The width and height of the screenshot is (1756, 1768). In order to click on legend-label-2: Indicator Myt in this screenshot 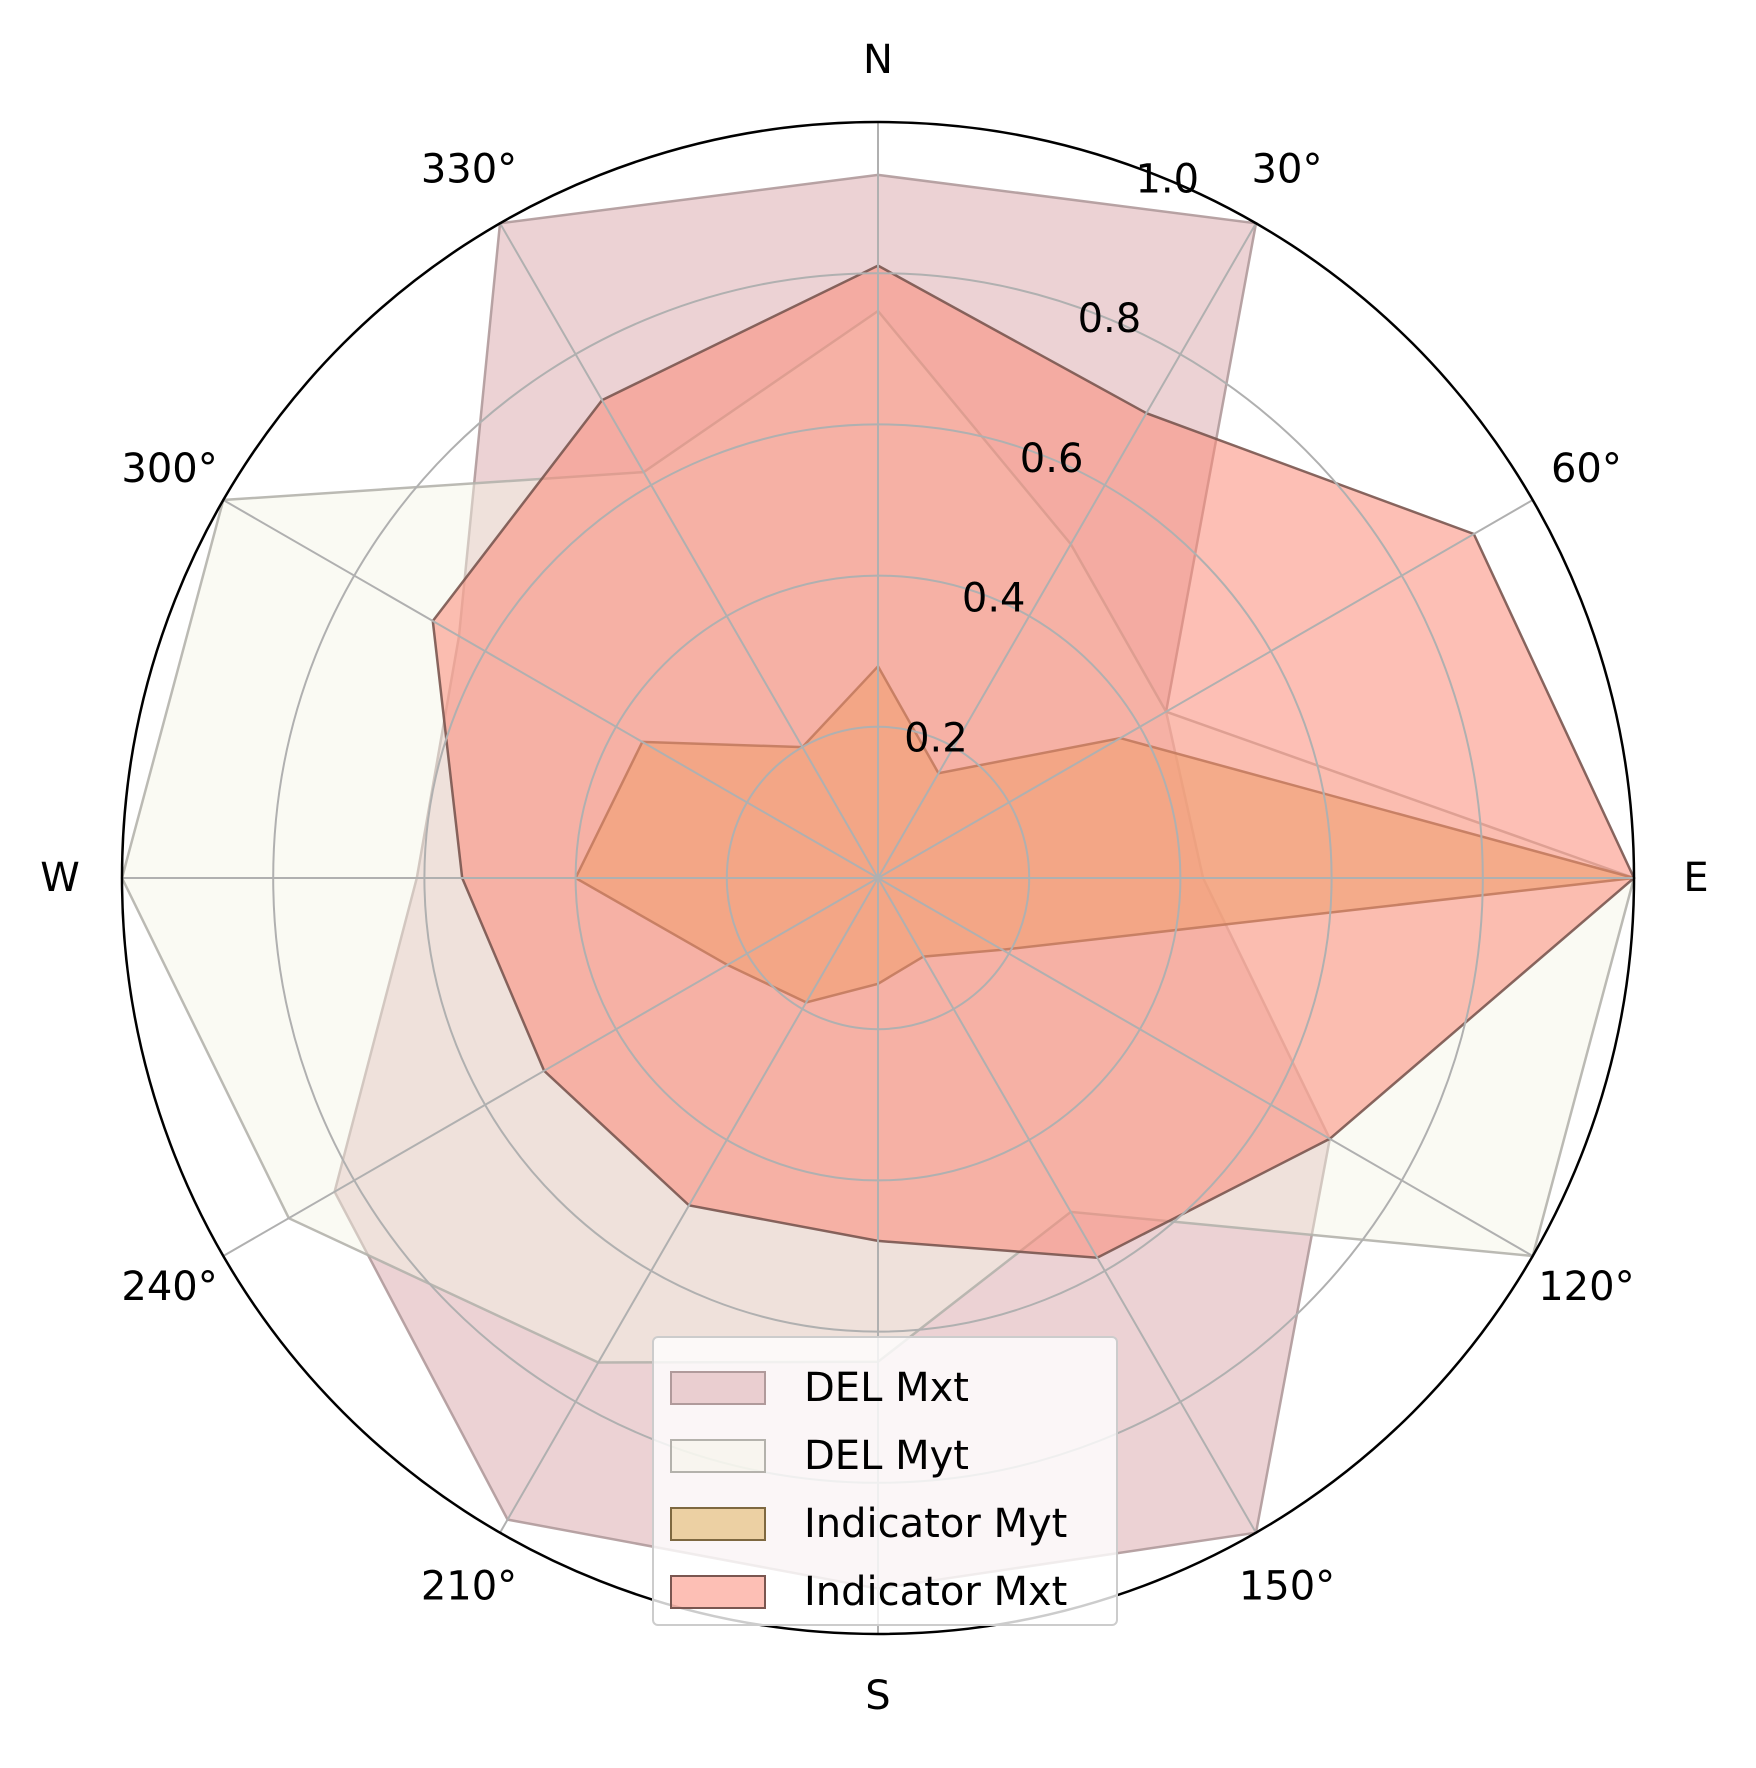, I will do `click(936, 1524)`.